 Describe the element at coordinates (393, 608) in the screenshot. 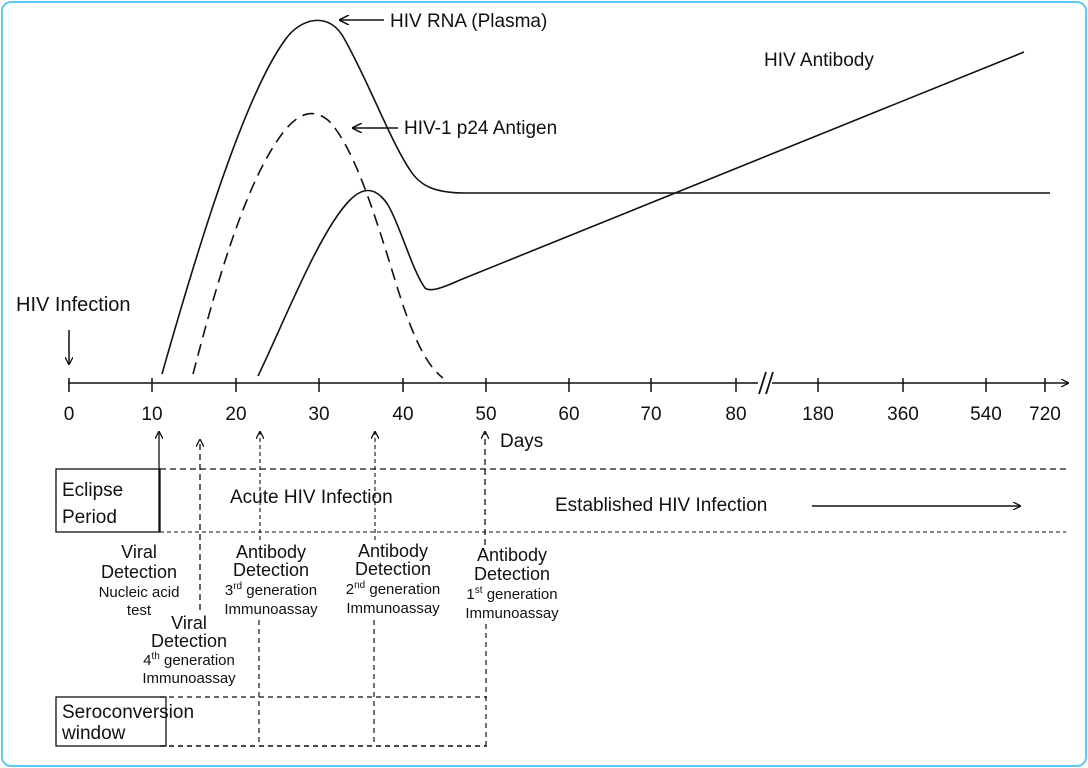

I see `ab2-line4: Immunoassay` at that location.